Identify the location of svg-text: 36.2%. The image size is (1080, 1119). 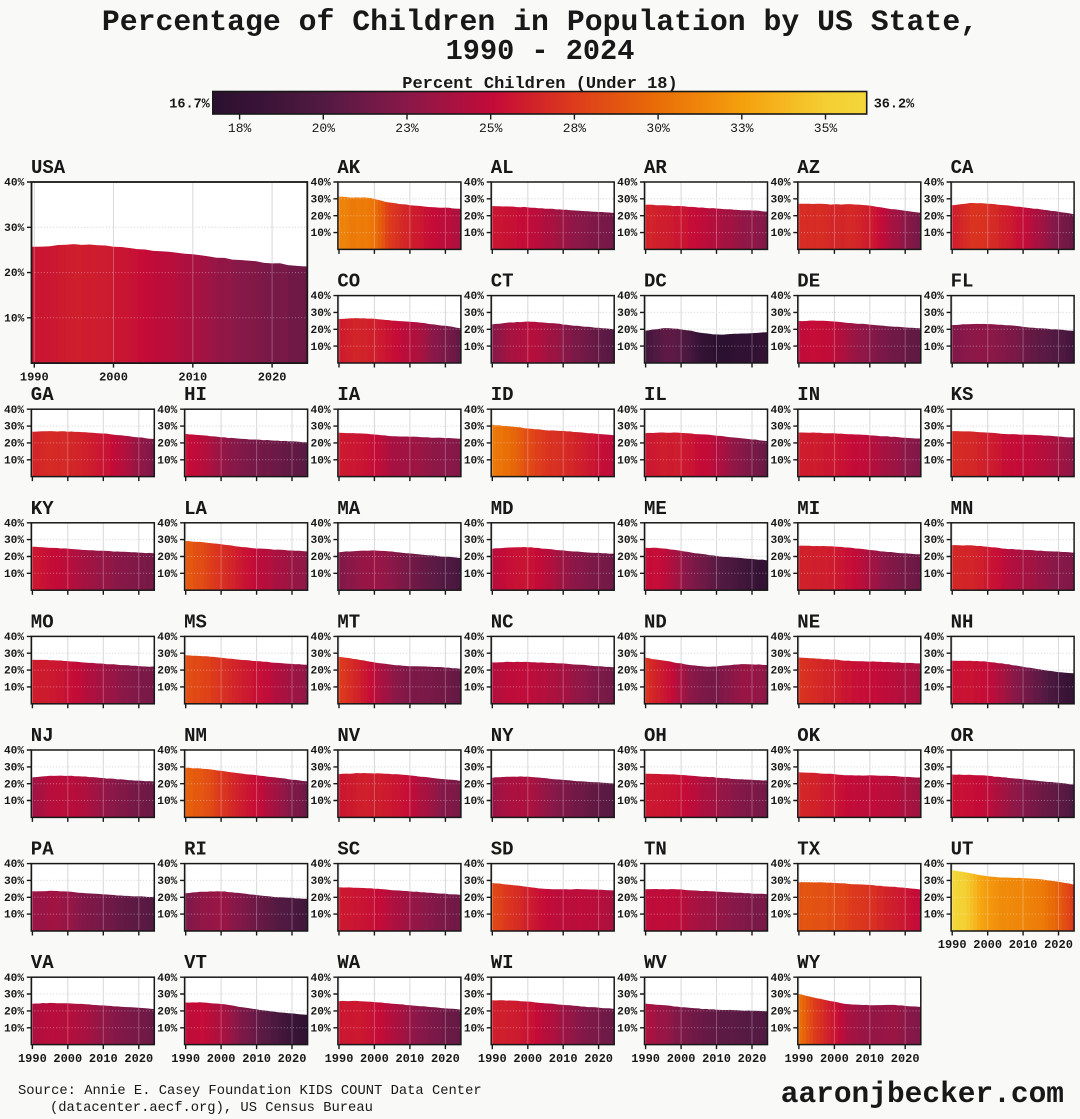
(894, 105).